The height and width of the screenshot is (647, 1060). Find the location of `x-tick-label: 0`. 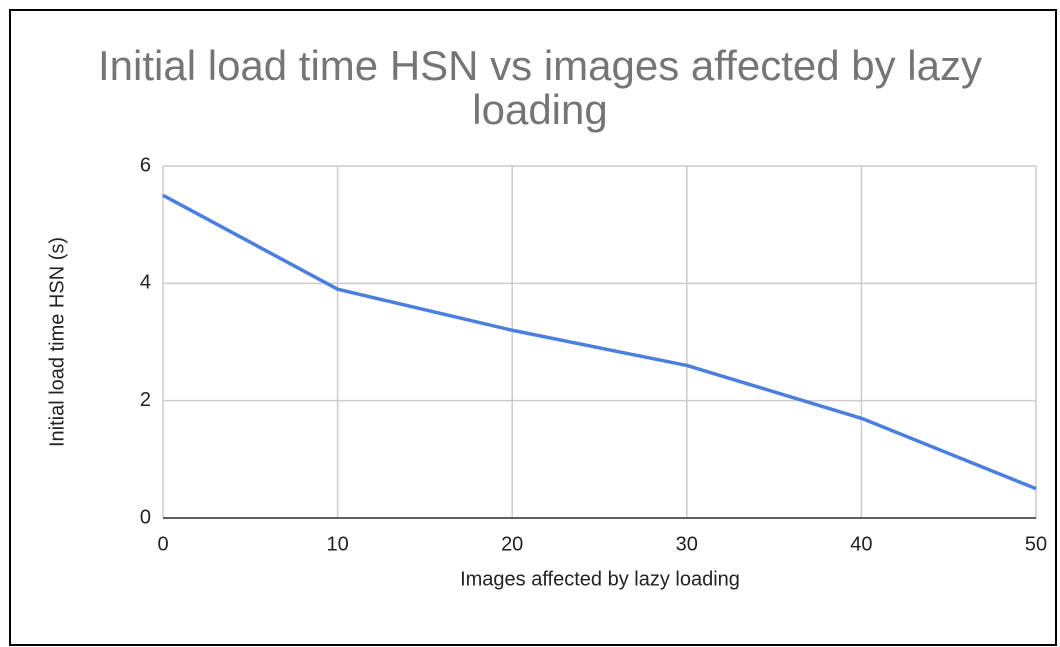

x-tick-label: 0 is located at coordinates (162, 544).